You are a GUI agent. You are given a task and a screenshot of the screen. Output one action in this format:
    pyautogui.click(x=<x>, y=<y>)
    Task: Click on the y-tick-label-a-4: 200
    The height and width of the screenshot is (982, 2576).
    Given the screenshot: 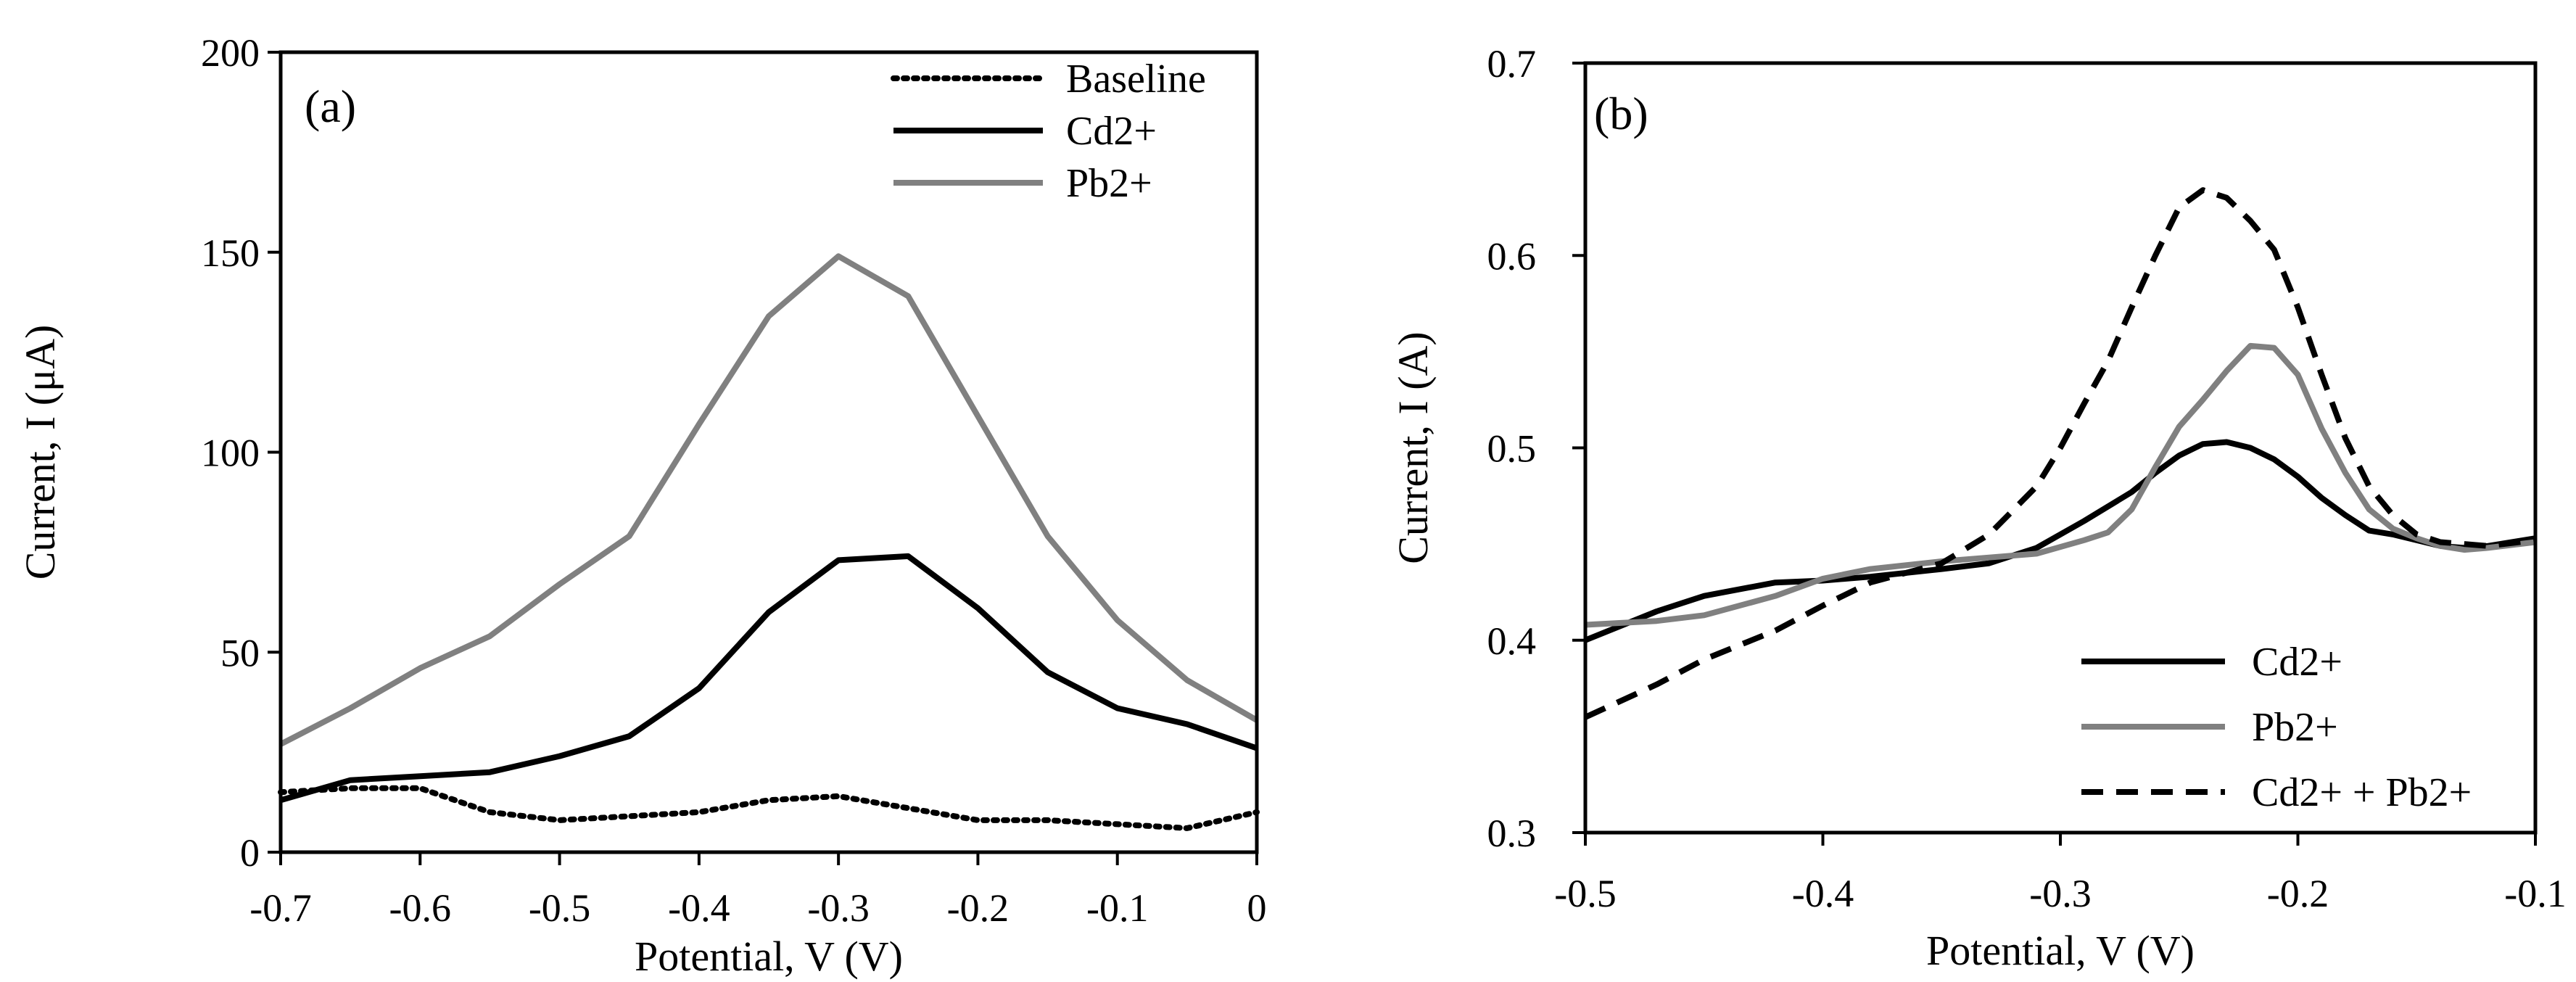 What is the action you would take?
    pyautogui.click(x=230, y=53)
    